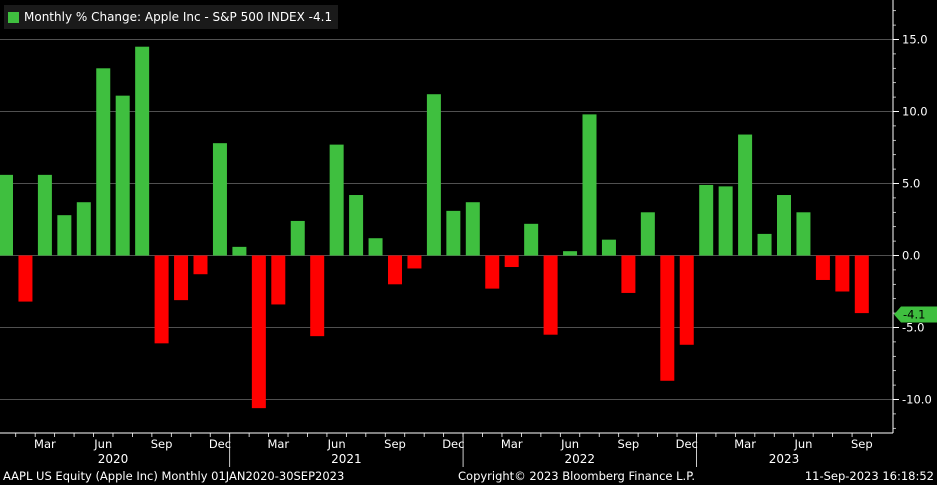  I want to click on year-label: 2021, so click(346, 459).